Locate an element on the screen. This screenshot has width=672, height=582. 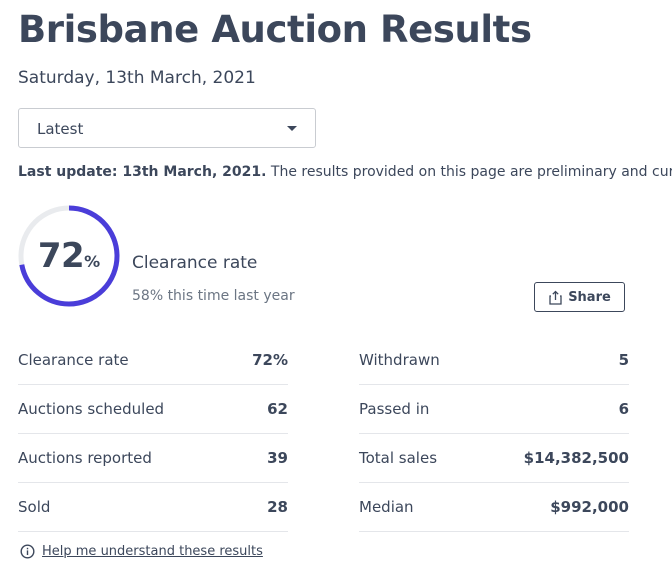
clearance-rate-last-year: 58% this time last year is located at coordinates (213, 296).